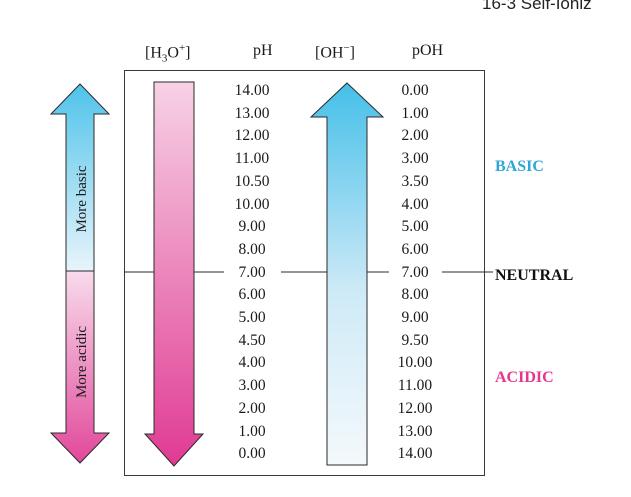  I want to click on ph-value: 6.00, so click(252, 295).